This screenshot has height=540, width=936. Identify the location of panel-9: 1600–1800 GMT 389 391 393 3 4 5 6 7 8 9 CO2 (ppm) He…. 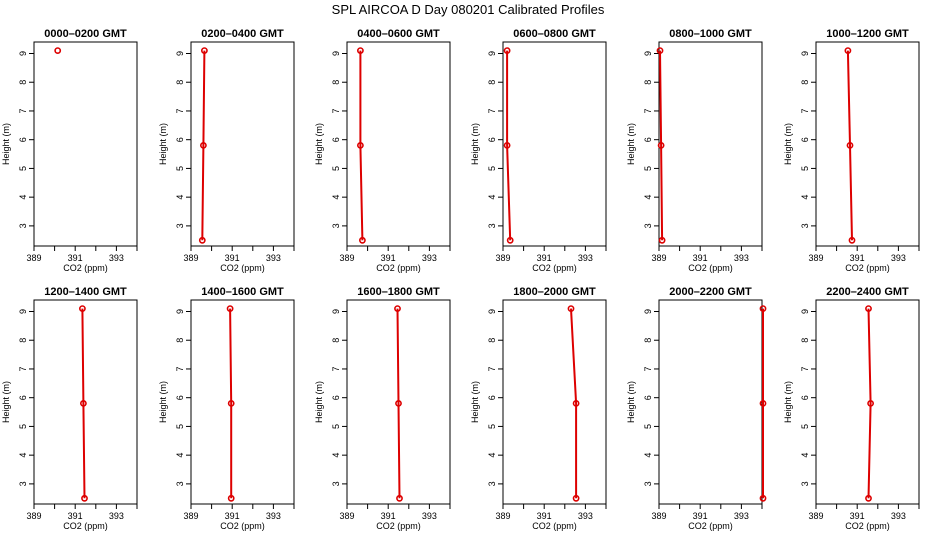
(382, 408).